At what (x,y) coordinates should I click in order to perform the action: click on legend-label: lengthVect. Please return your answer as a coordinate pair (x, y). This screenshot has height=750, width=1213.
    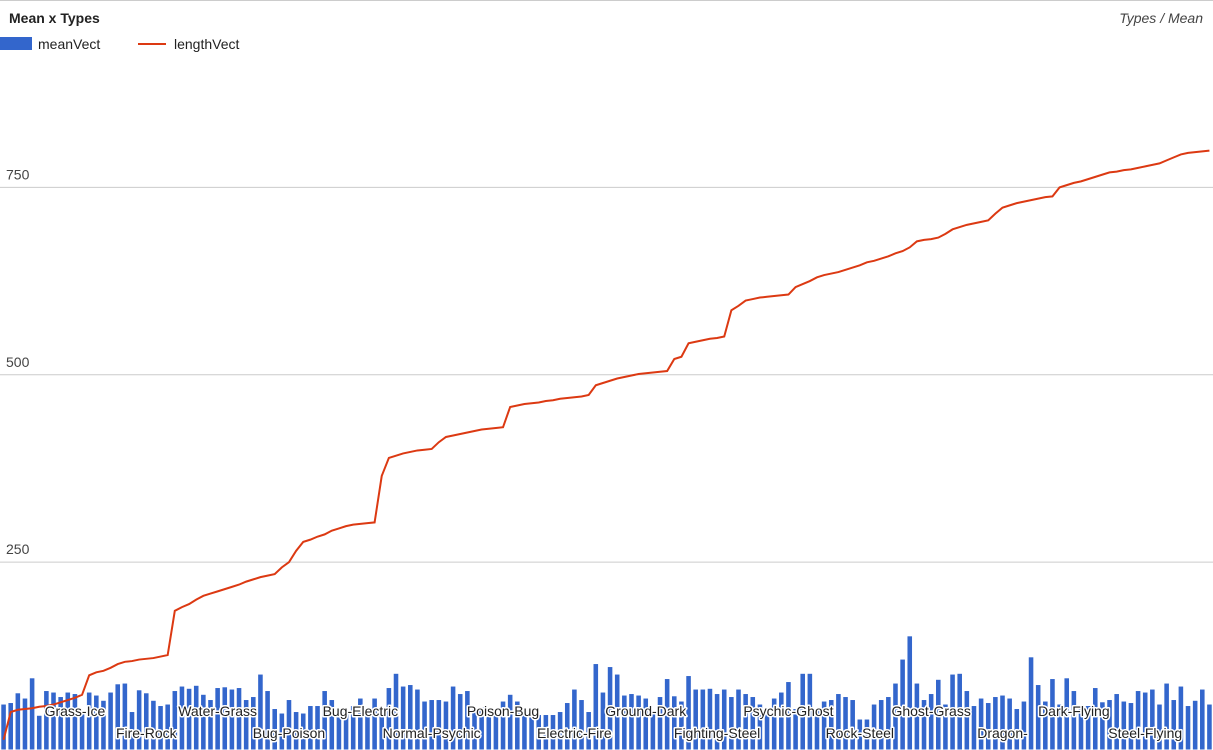
    Looking at the image, I should click on (206, 44).